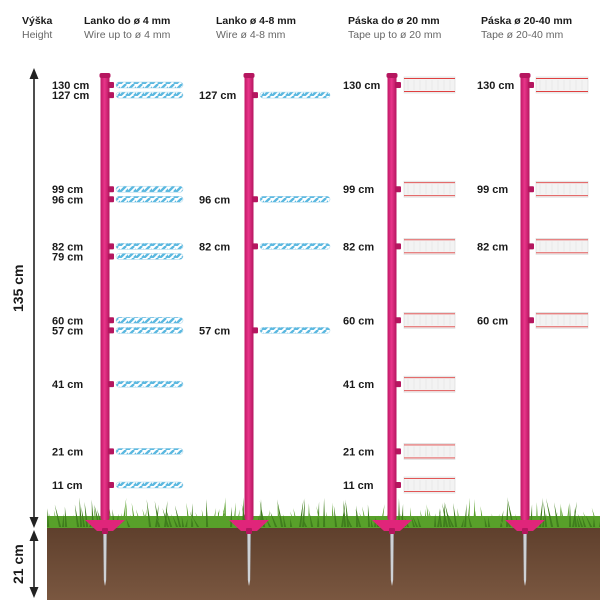 The height and width of the screenshot is (600, 600). Describe the element at coordinates (394, 21) in the screenshot. I see `column-3-title: Páska do ø 20 mm` at that location.